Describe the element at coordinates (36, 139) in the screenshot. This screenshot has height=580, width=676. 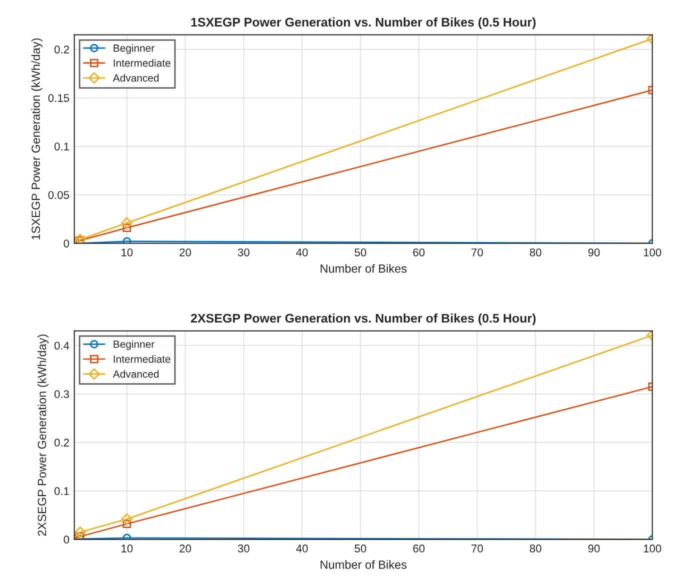
I see `y-axis-title: 1SXEGP Power Generation (kWh/day)` at that location.